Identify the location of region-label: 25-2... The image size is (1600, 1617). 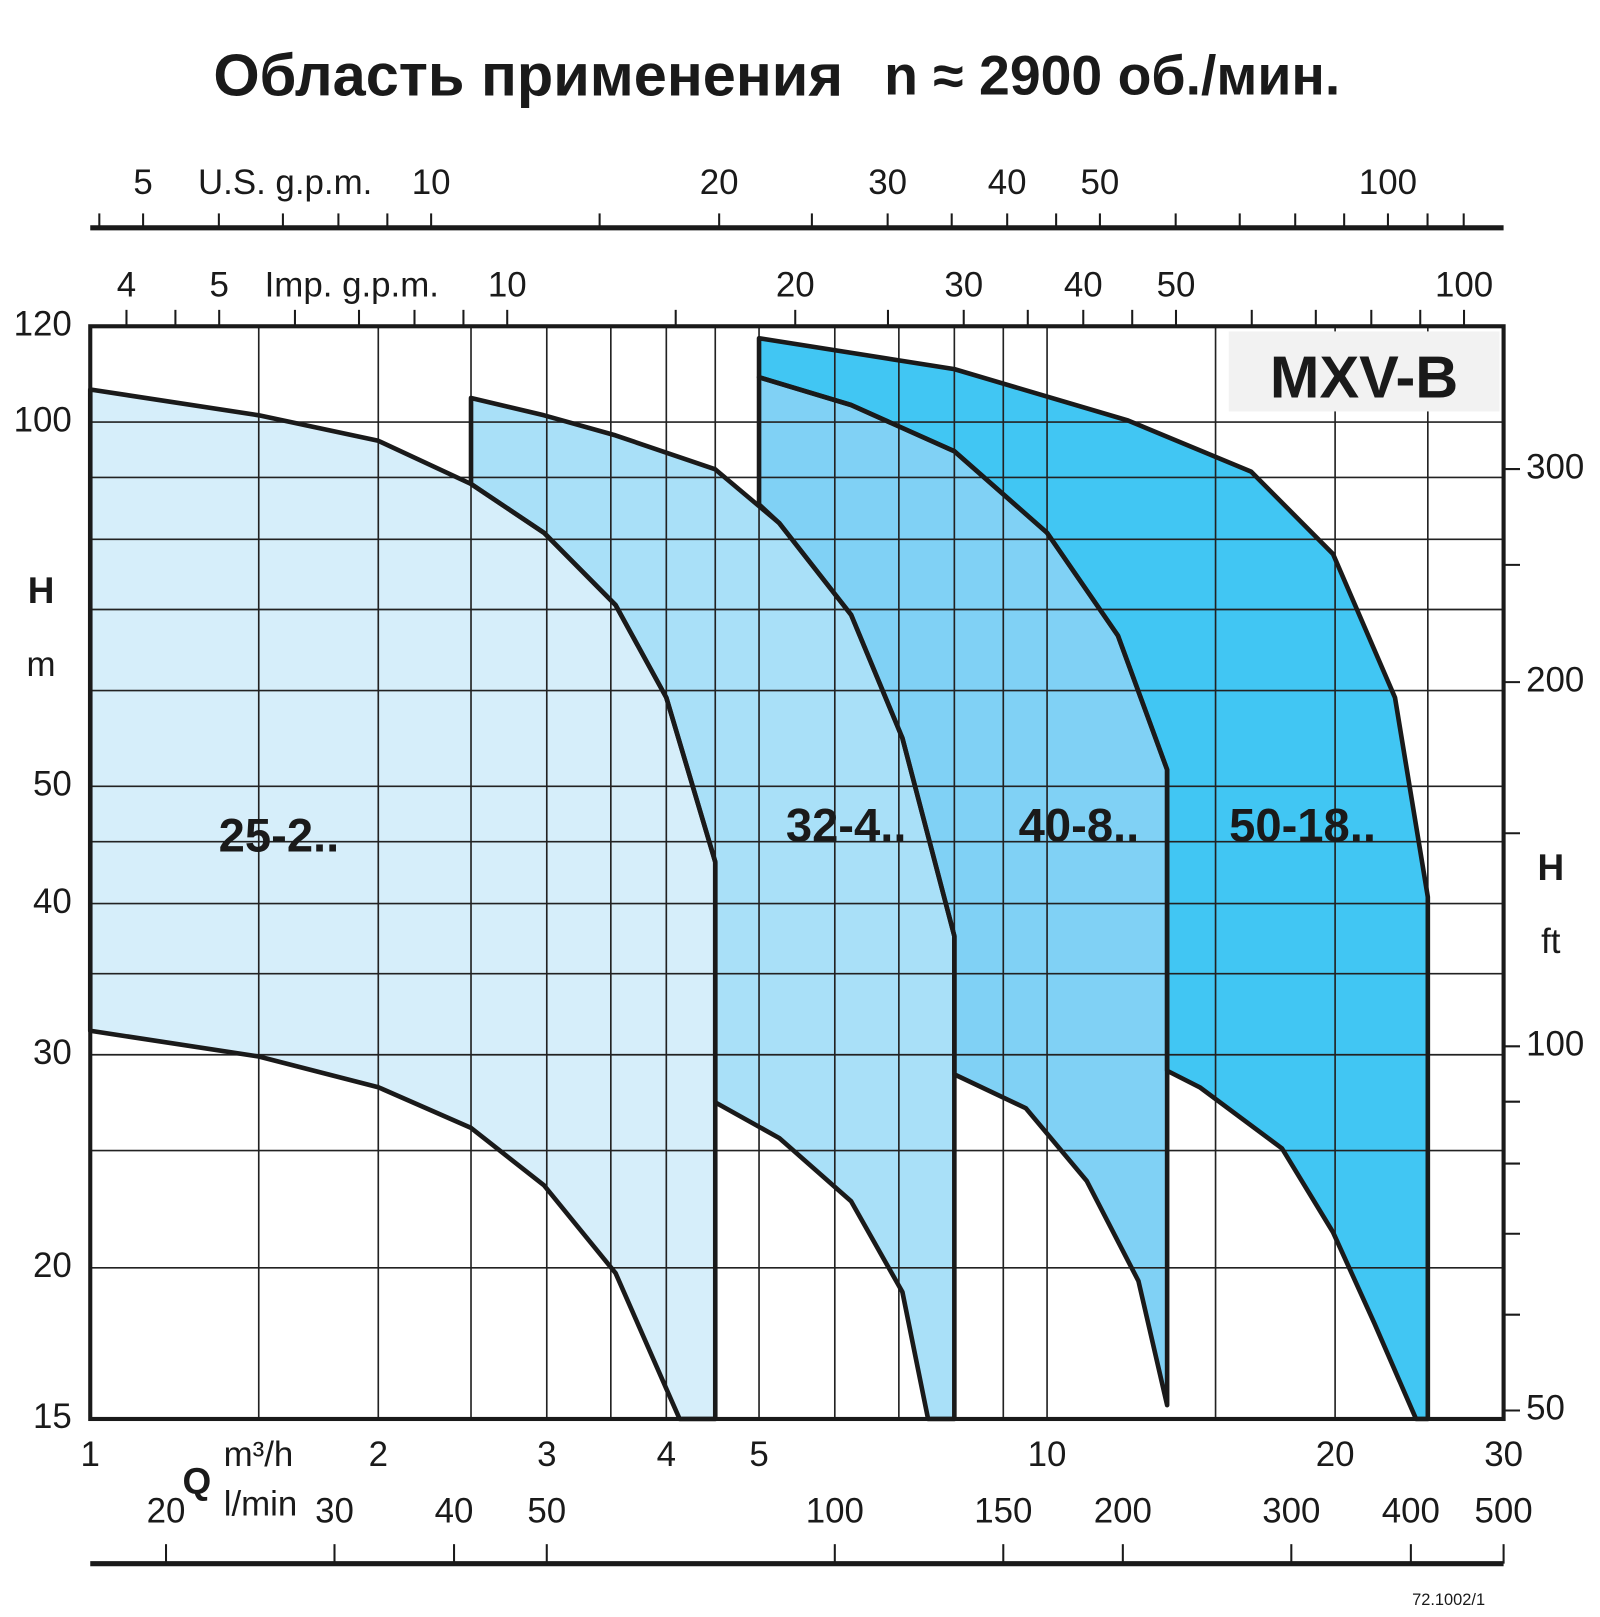
(279, 835).